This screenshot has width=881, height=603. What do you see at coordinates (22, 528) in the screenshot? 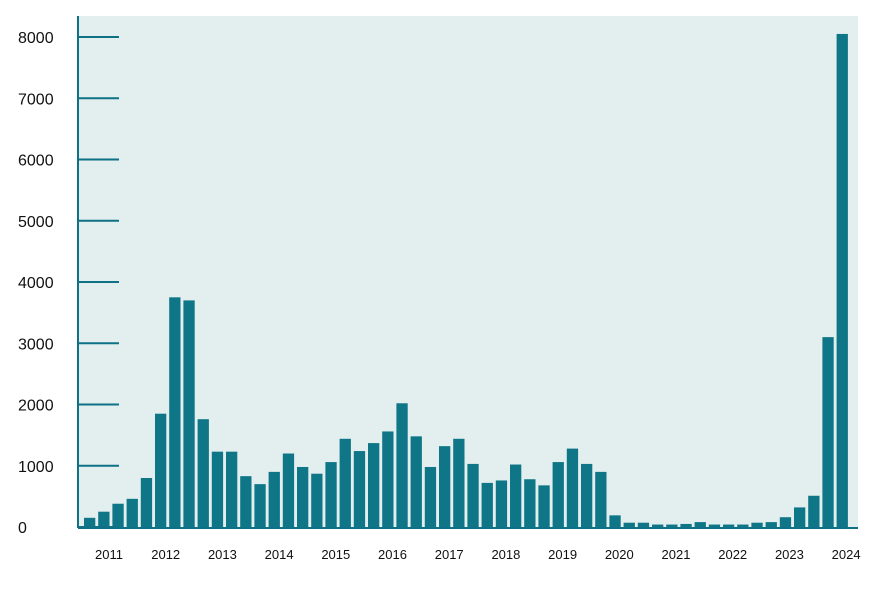
I see `y-tick-label-0: 0` at bounding box center [22, 528].